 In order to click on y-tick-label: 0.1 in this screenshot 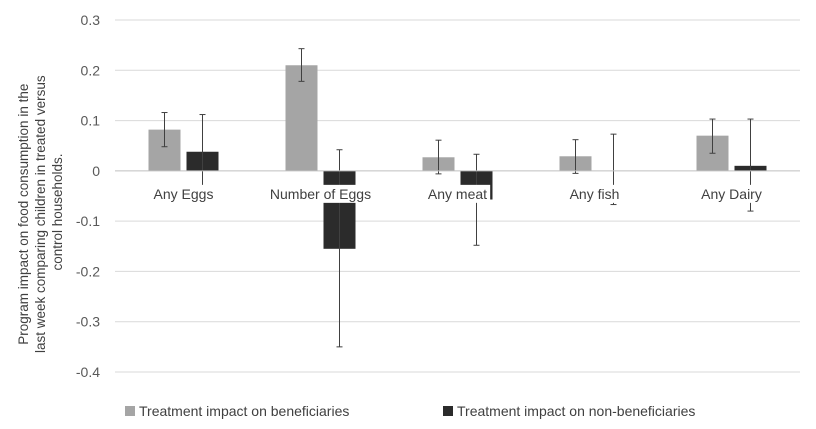, I will do `click(91, 121)`.